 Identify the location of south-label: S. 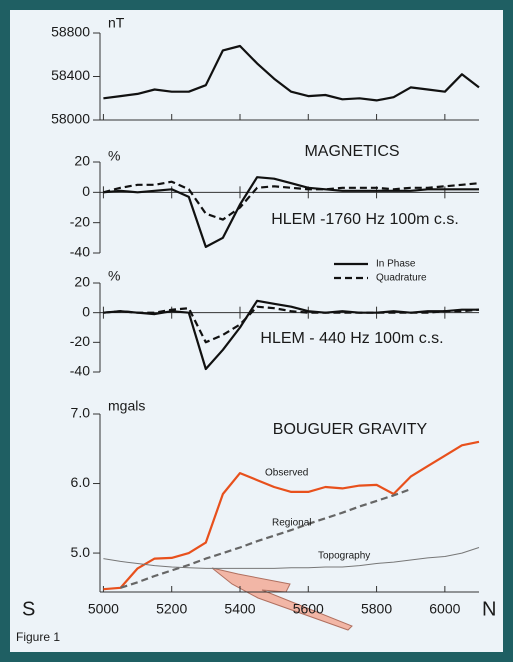
(28, 609).